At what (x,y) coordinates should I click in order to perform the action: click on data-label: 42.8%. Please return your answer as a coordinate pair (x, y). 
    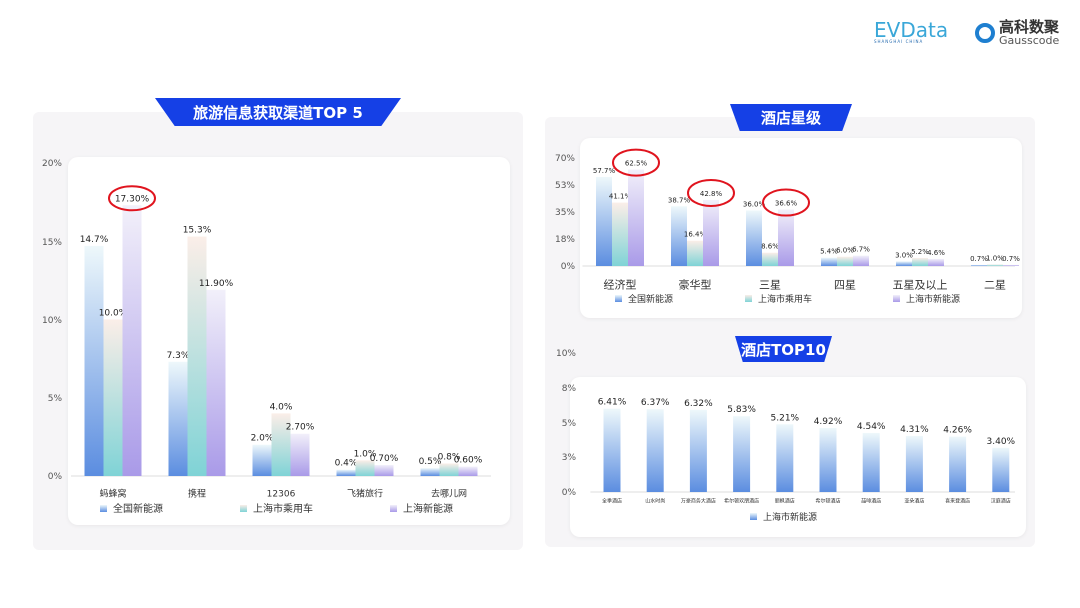
    Looking at the image, I should click on (711, 194).